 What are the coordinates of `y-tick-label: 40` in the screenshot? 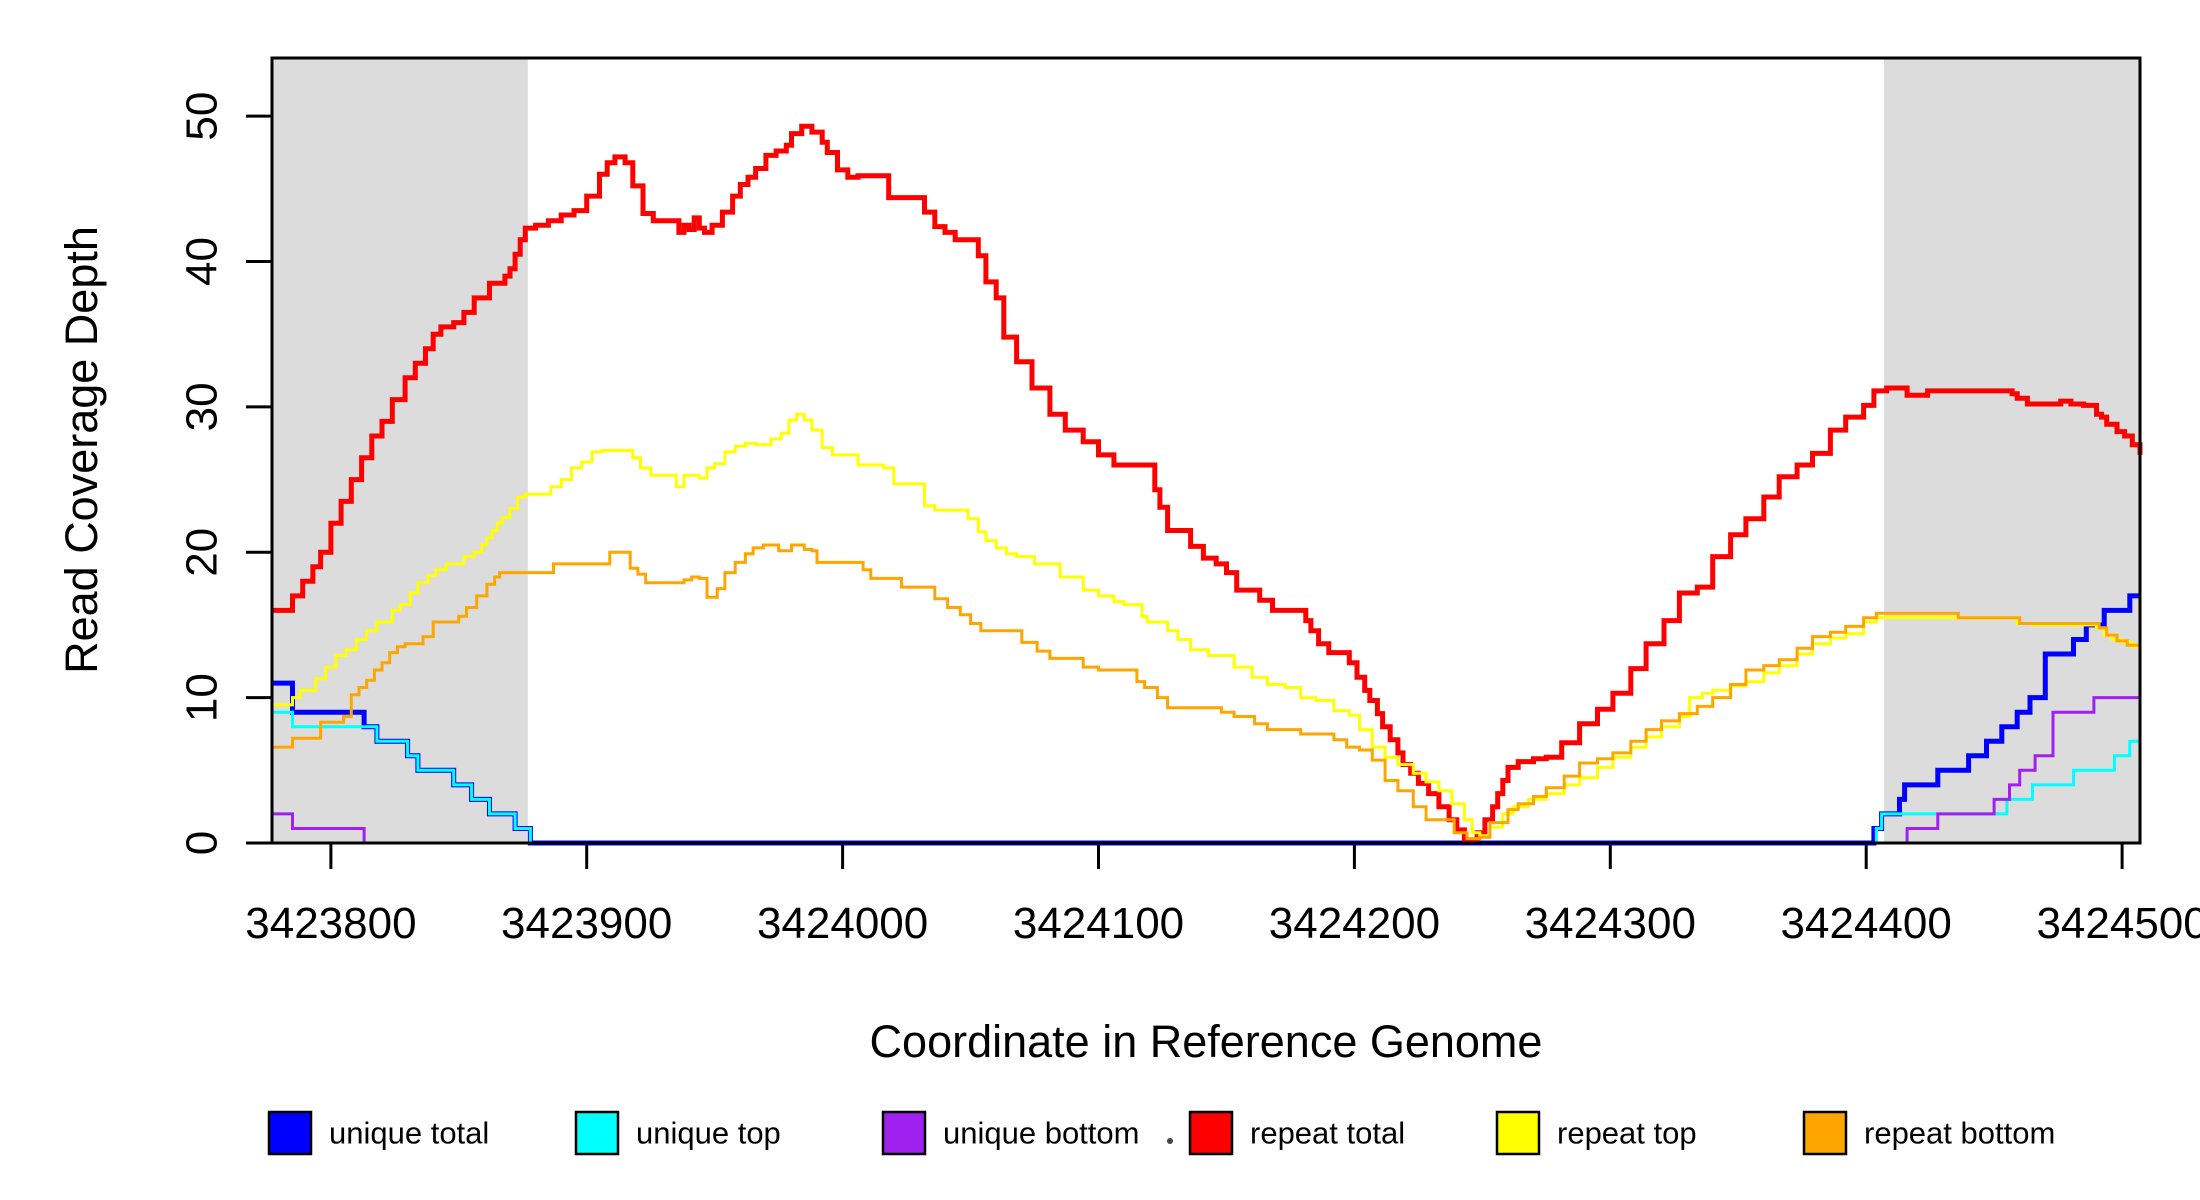 It's located at (202, 261).